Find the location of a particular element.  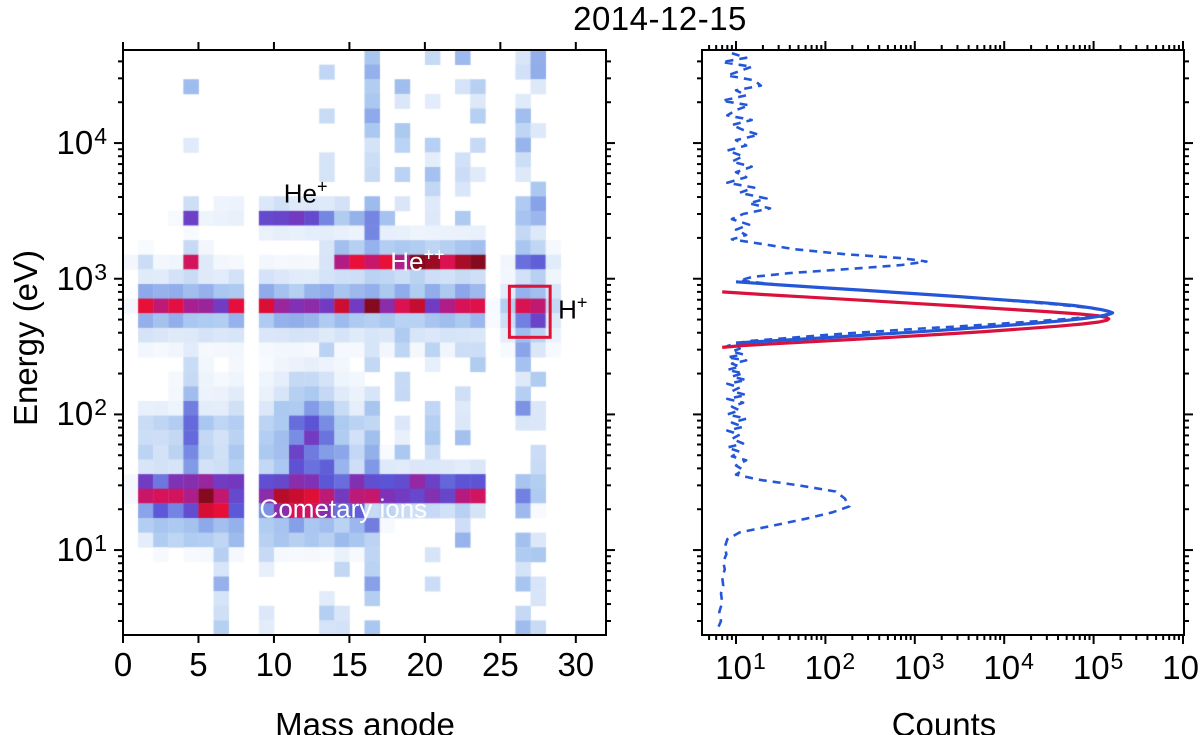

annotation-cometary-ions: Cometary ions is located at coordinates (343, 508).